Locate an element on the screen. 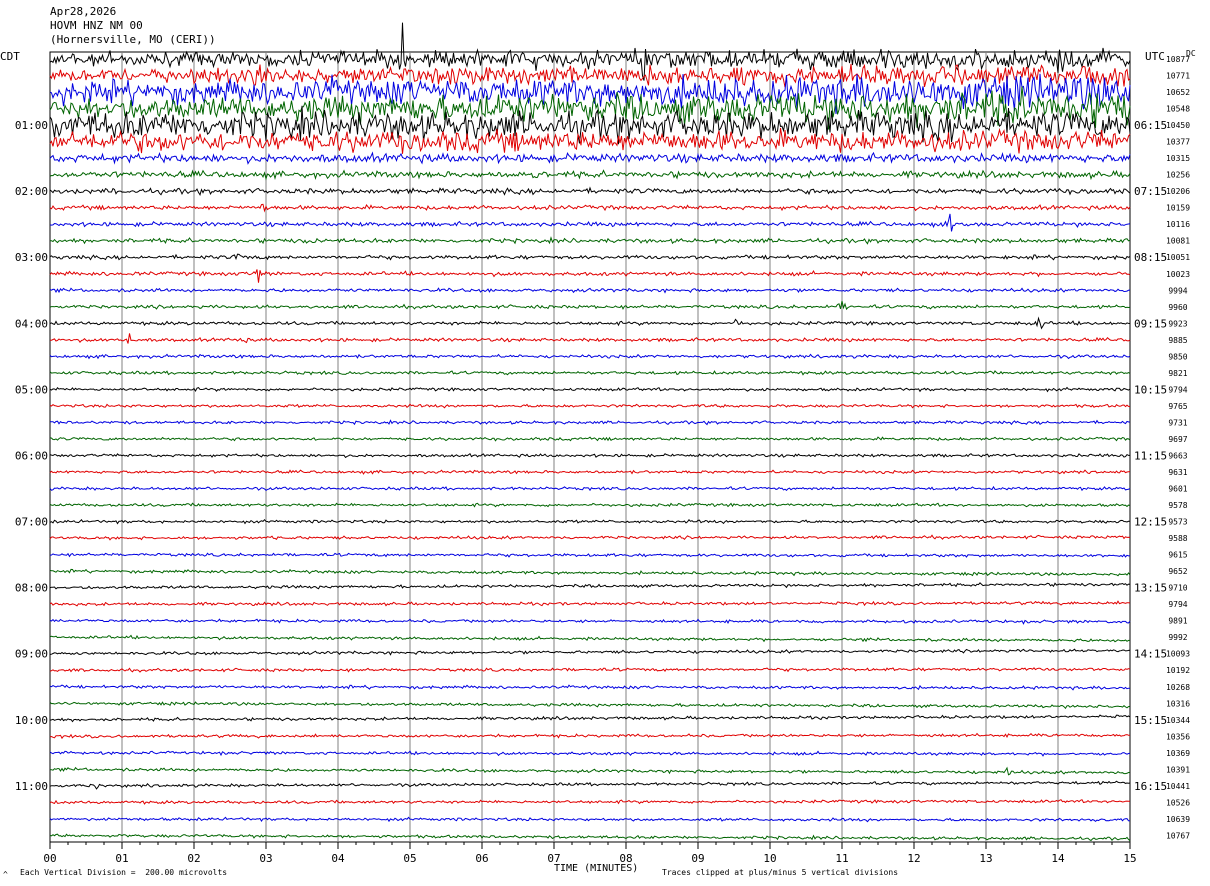 The height and width of the screenshot is (886, 1210). left-hour-label: 08:00 is located at coordinates (31, 588).